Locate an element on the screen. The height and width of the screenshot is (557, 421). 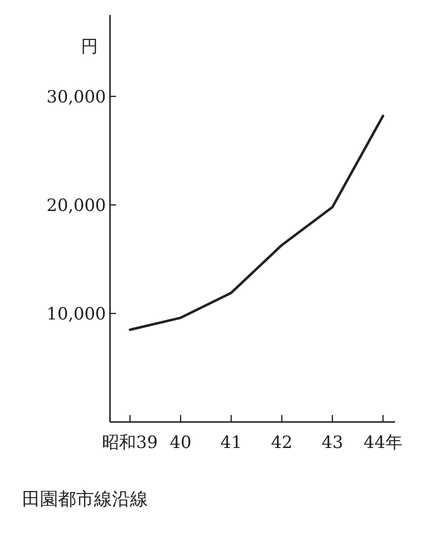
y-tick-label: 20,000 is located at coordinates (76, 206).